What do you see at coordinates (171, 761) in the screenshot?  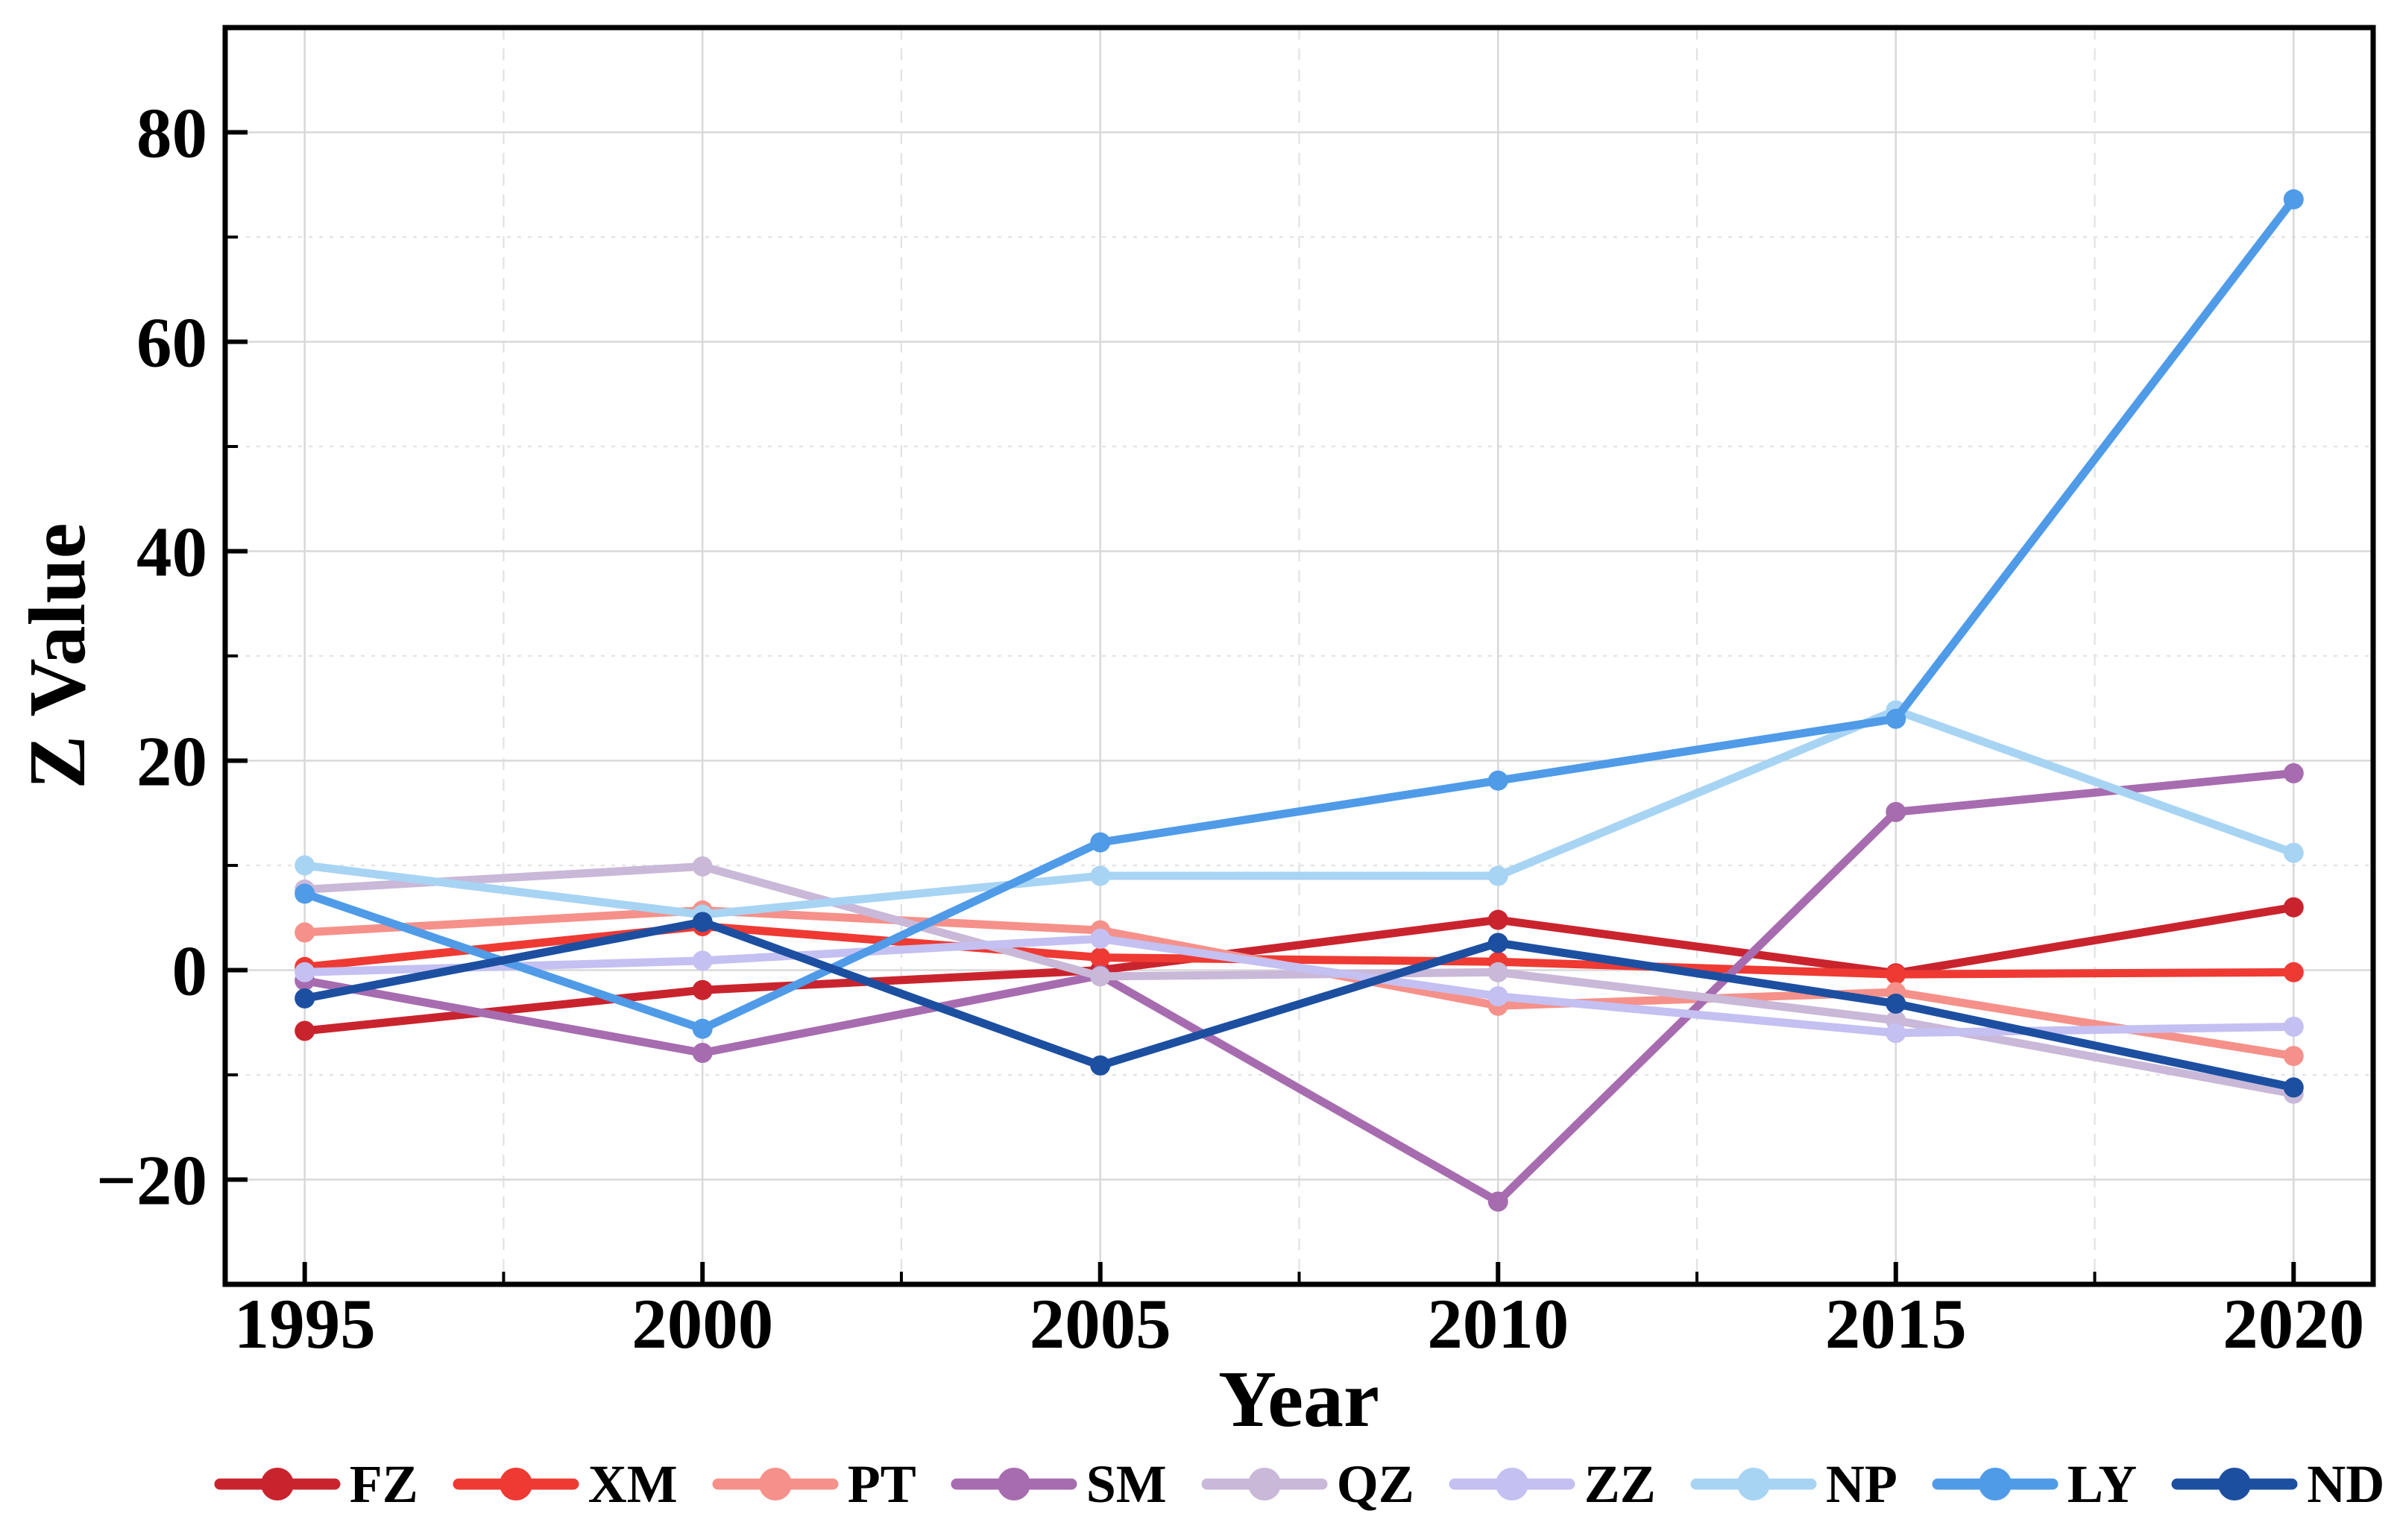 I see `y-tick-label: 20` at bounding box center [171, 761].